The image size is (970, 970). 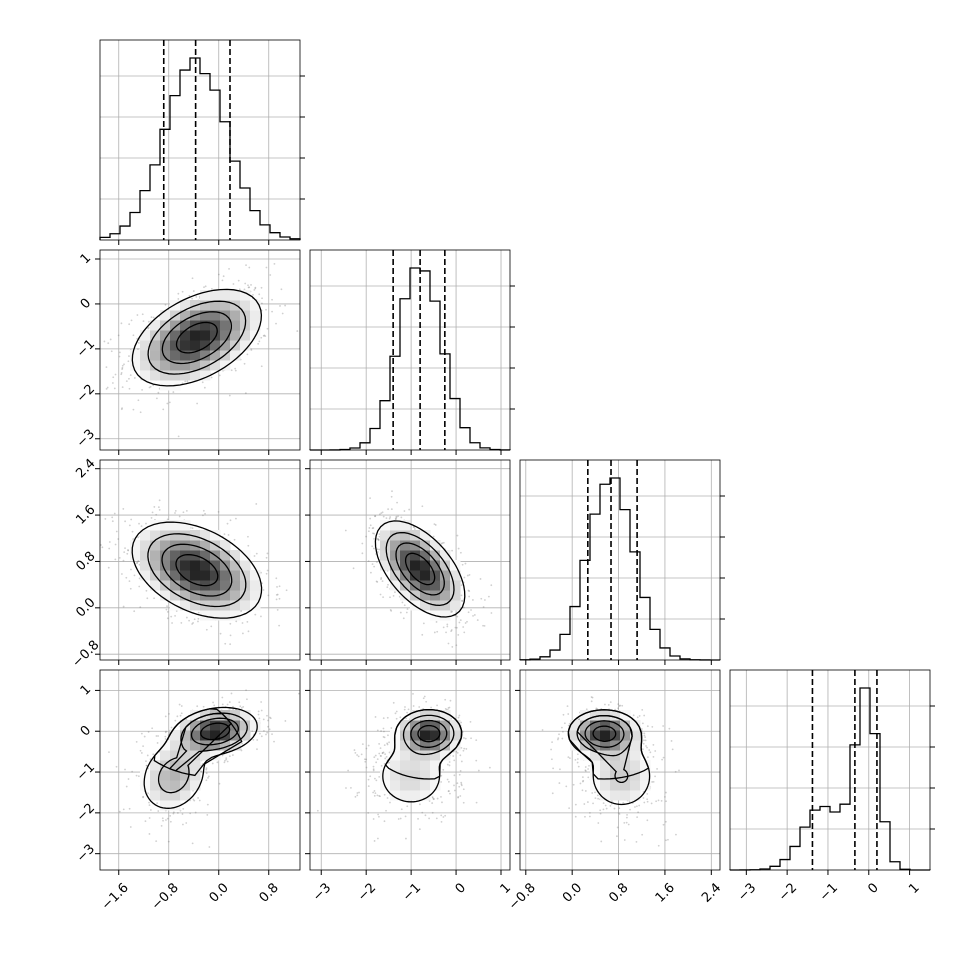 What do you see at coordinates (86, 772) in the screenshot?
I see `y-tick-label: −1` at bounding box center [86, 772].